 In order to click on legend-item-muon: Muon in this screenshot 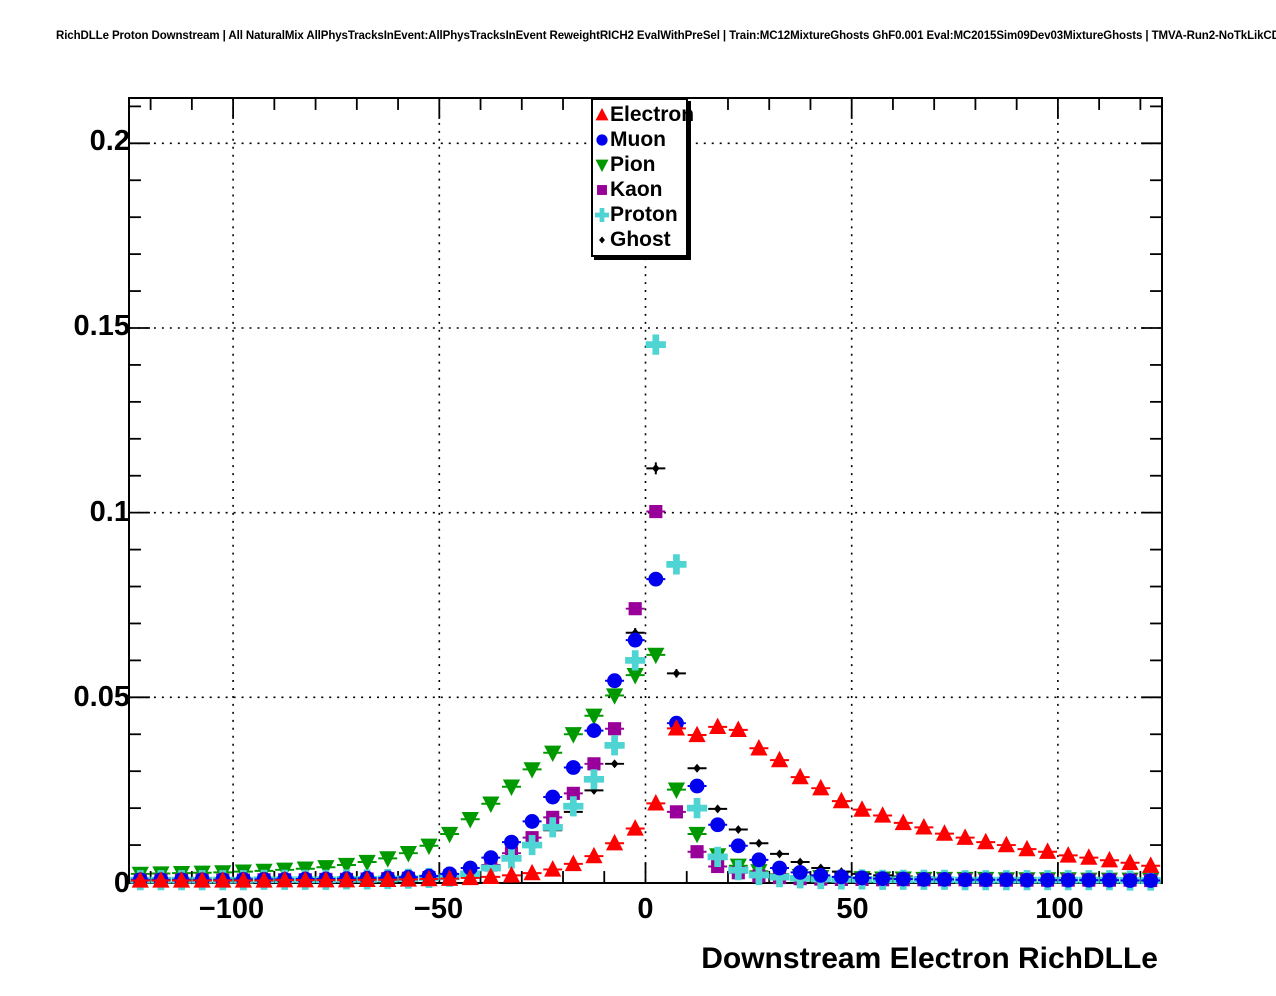, I will do `click(639, 139)`.